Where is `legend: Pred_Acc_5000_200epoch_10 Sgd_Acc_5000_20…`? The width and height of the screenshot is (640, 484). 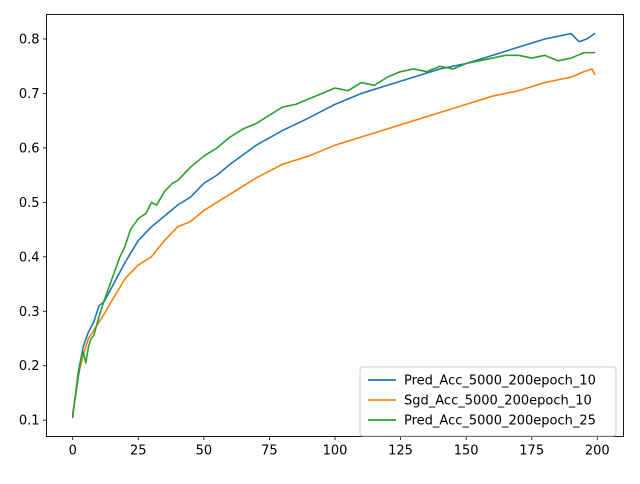
legend: Pred_Acc_5000_200epoch_10 Sgd_Acc_5000_20… is located at coordinates (488, 401).